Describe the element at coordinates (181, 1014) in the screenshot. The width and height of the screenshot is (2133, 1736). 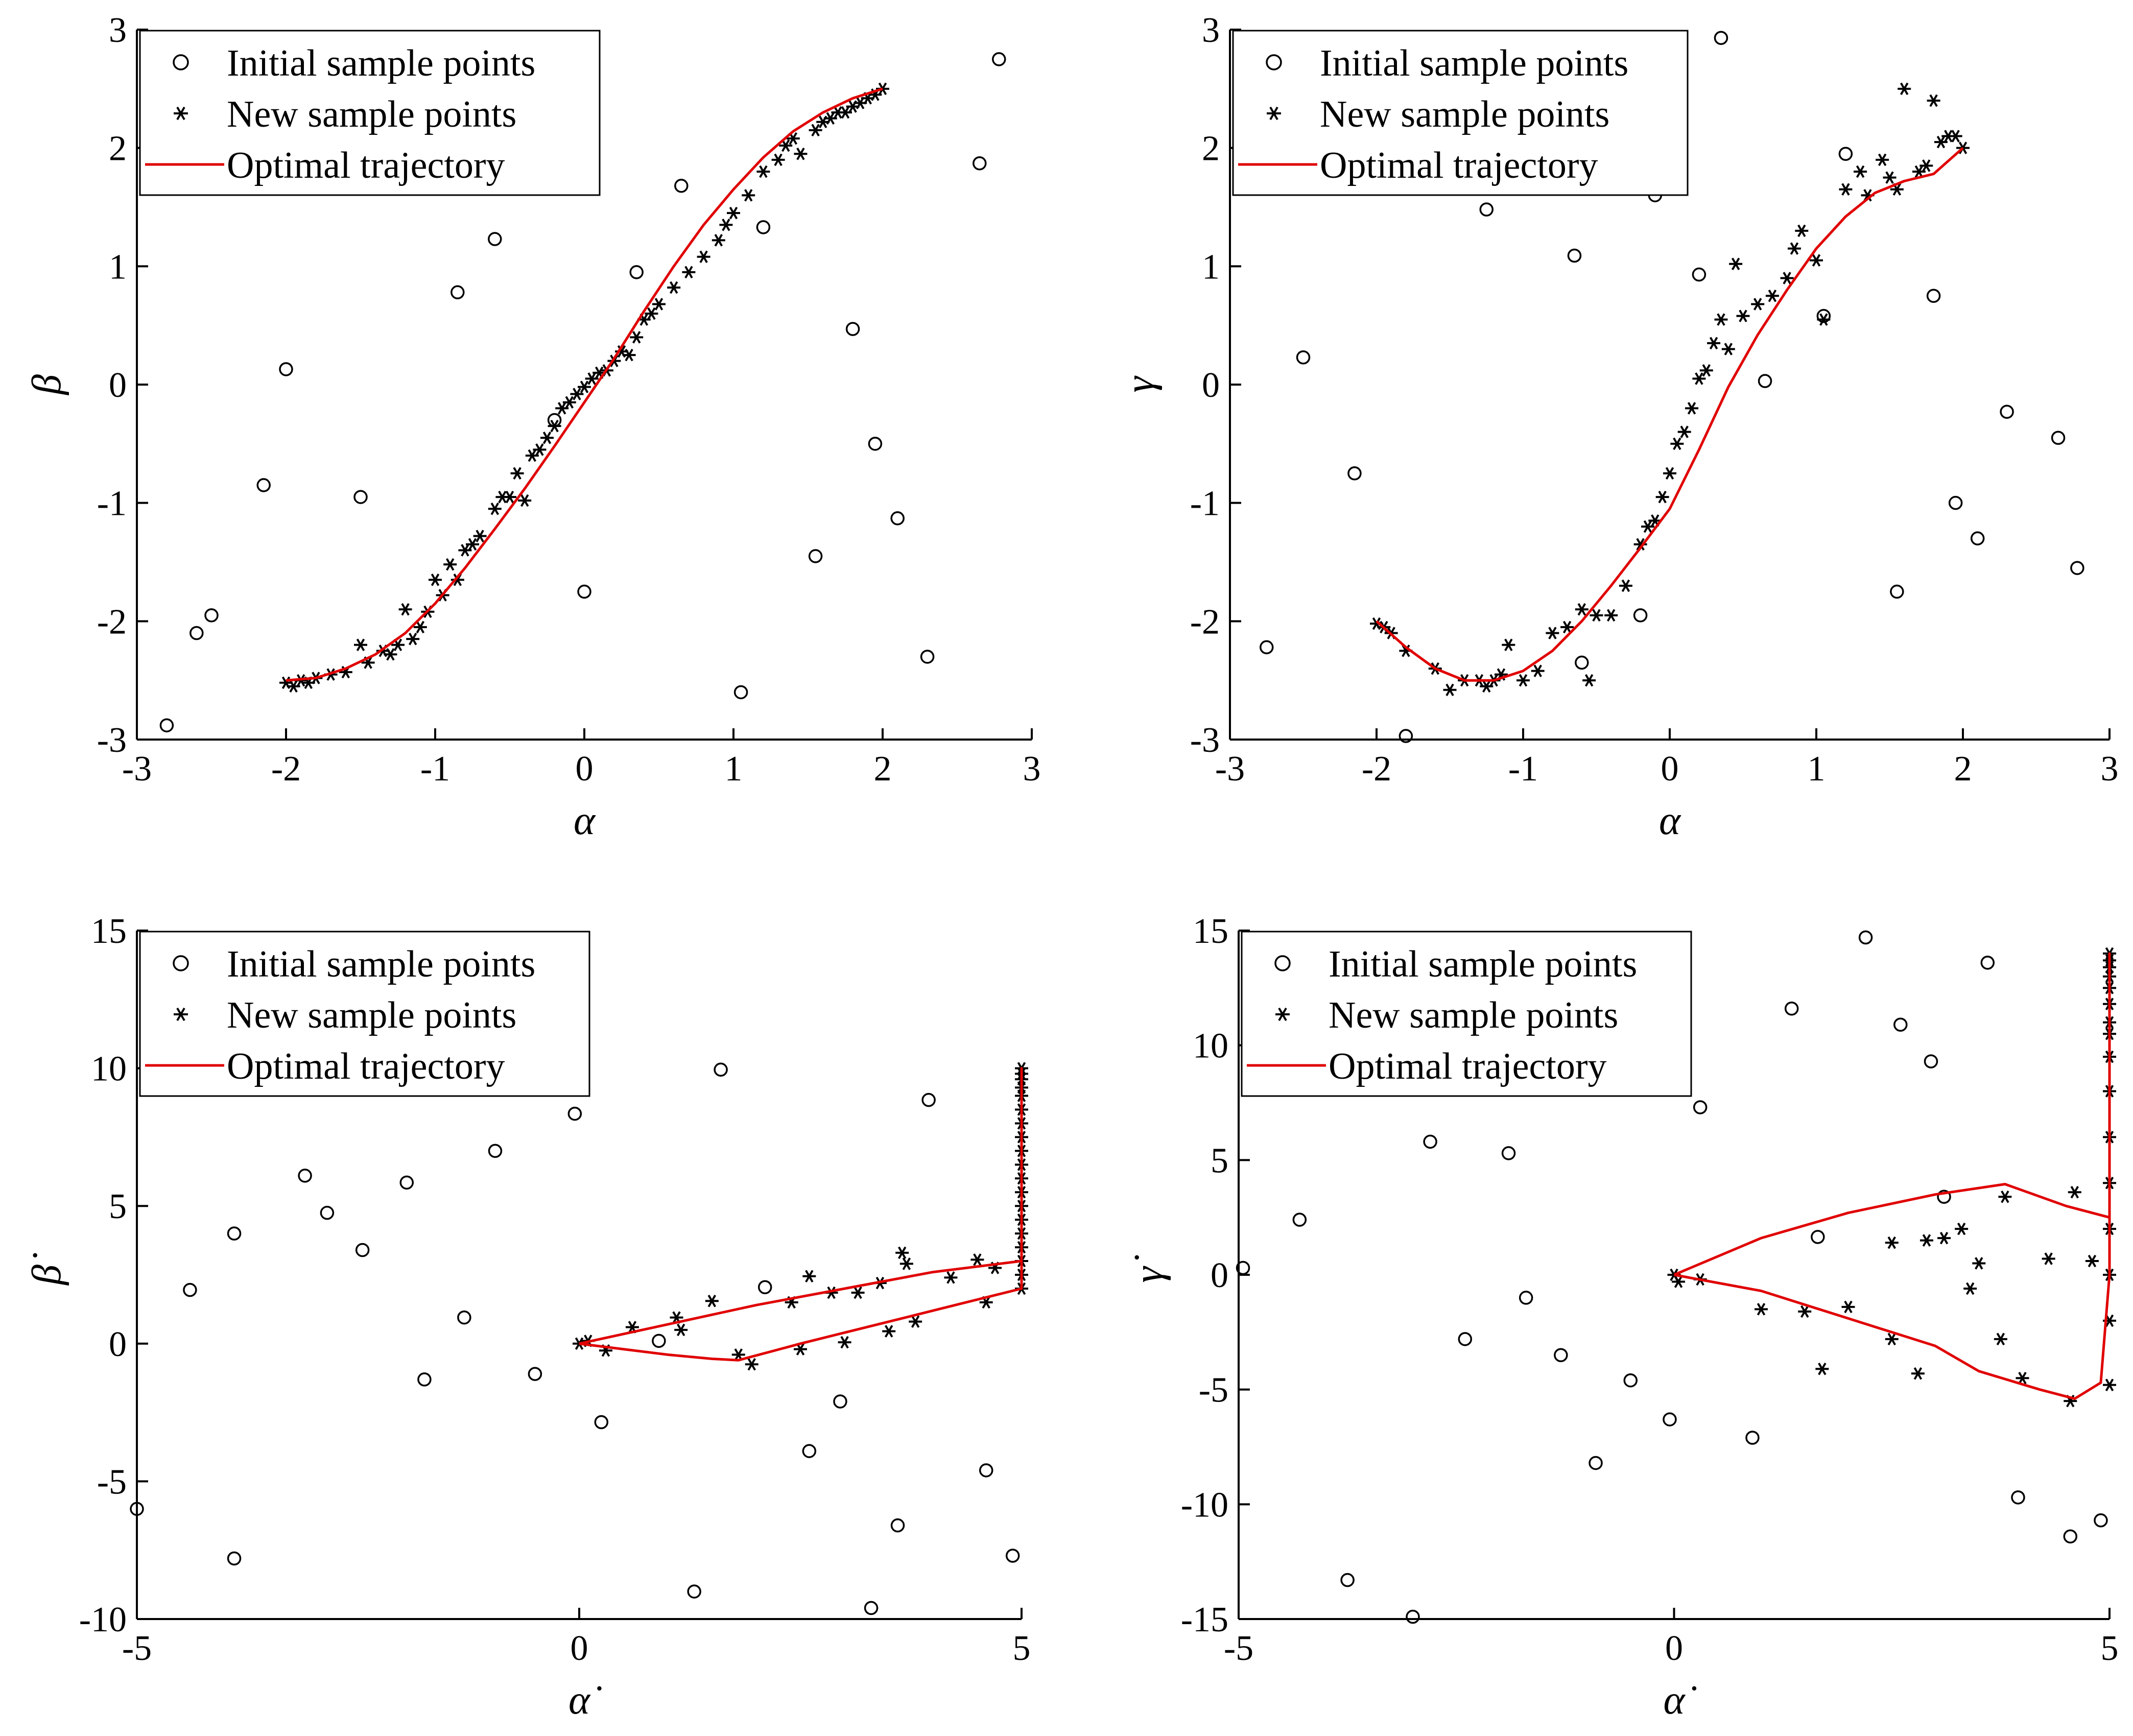
I see `legend-asterisk-icon` at that location.